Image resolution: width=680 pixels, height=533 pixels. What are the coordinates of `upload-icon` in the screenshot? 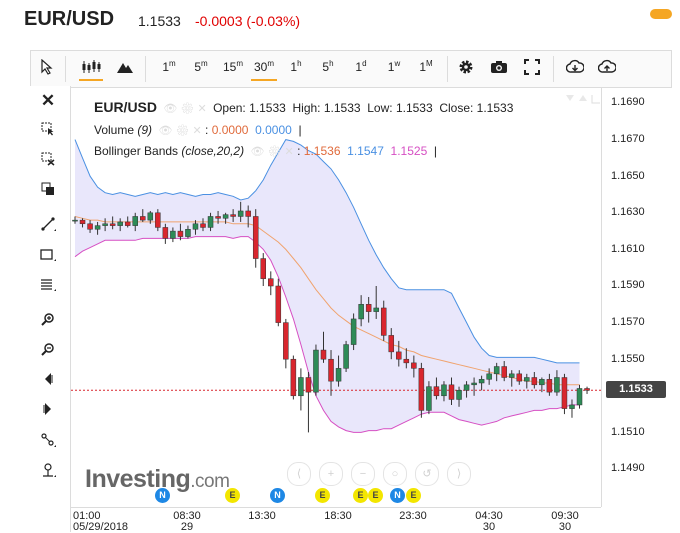 It's located at (607, 69).